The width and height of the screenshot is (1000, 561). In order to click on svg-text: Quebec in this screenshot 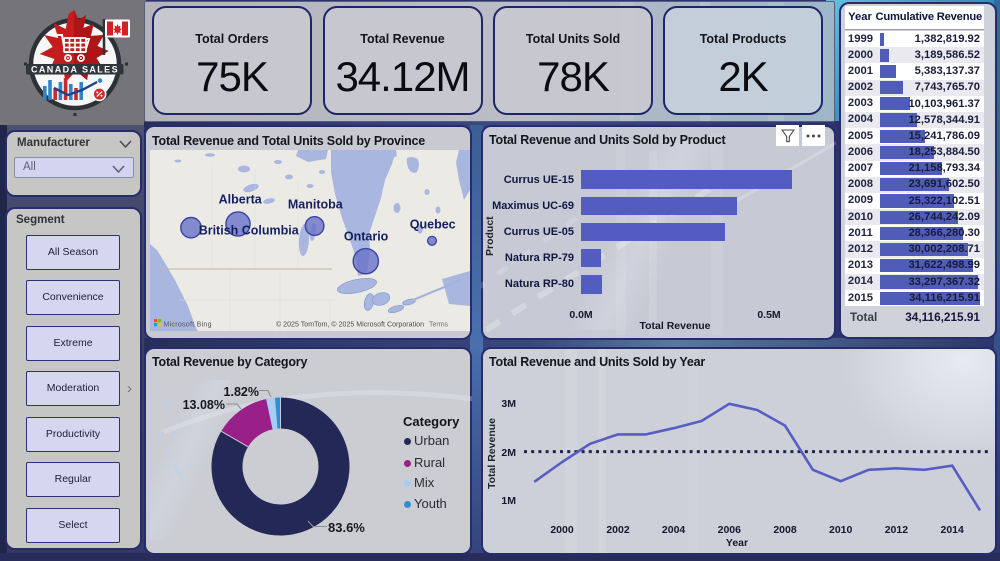, I will do `click(433, 225)`.